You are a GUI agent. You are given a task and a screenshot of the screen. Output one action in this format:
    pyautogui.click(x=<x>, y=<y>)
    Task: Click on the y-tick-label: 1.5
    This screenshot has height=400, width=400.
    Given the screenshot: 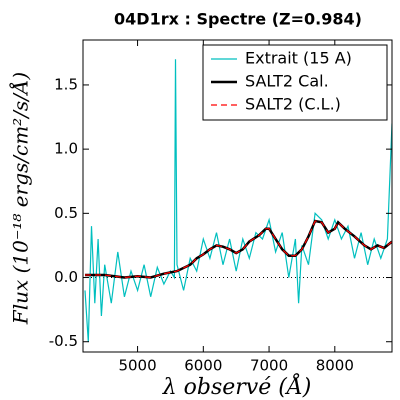 What is the action you would take?
    pyautogui.click(x=66, y=84)
    